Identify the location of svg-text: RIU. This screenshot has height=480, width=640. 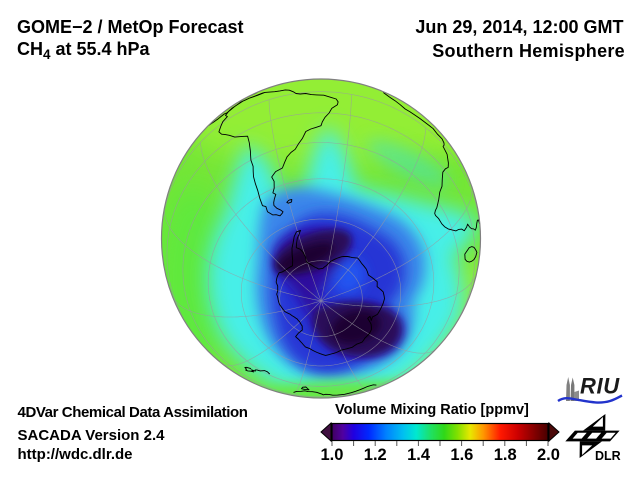
(600, 386).